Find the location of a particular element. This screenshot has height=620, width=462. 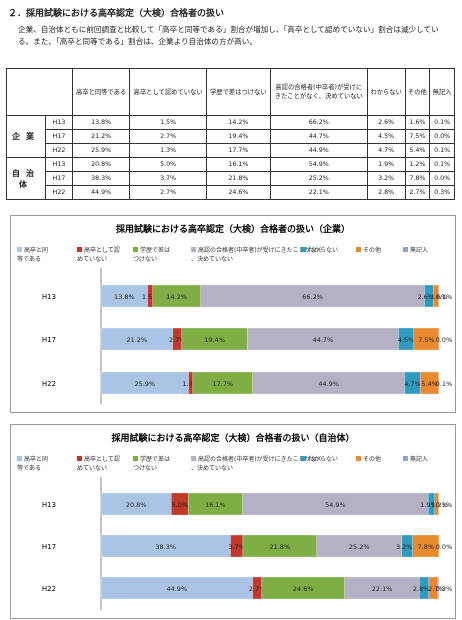

data-label: 2.8% is located at coordinates (421, 589).